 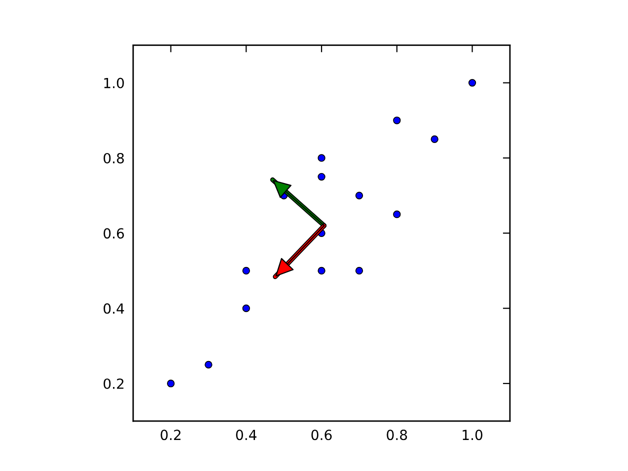 What do you see at coordinates (114, 83) in the screenshot?
I see `y-tick-label: 1.0` at bounding box center [114, 83].